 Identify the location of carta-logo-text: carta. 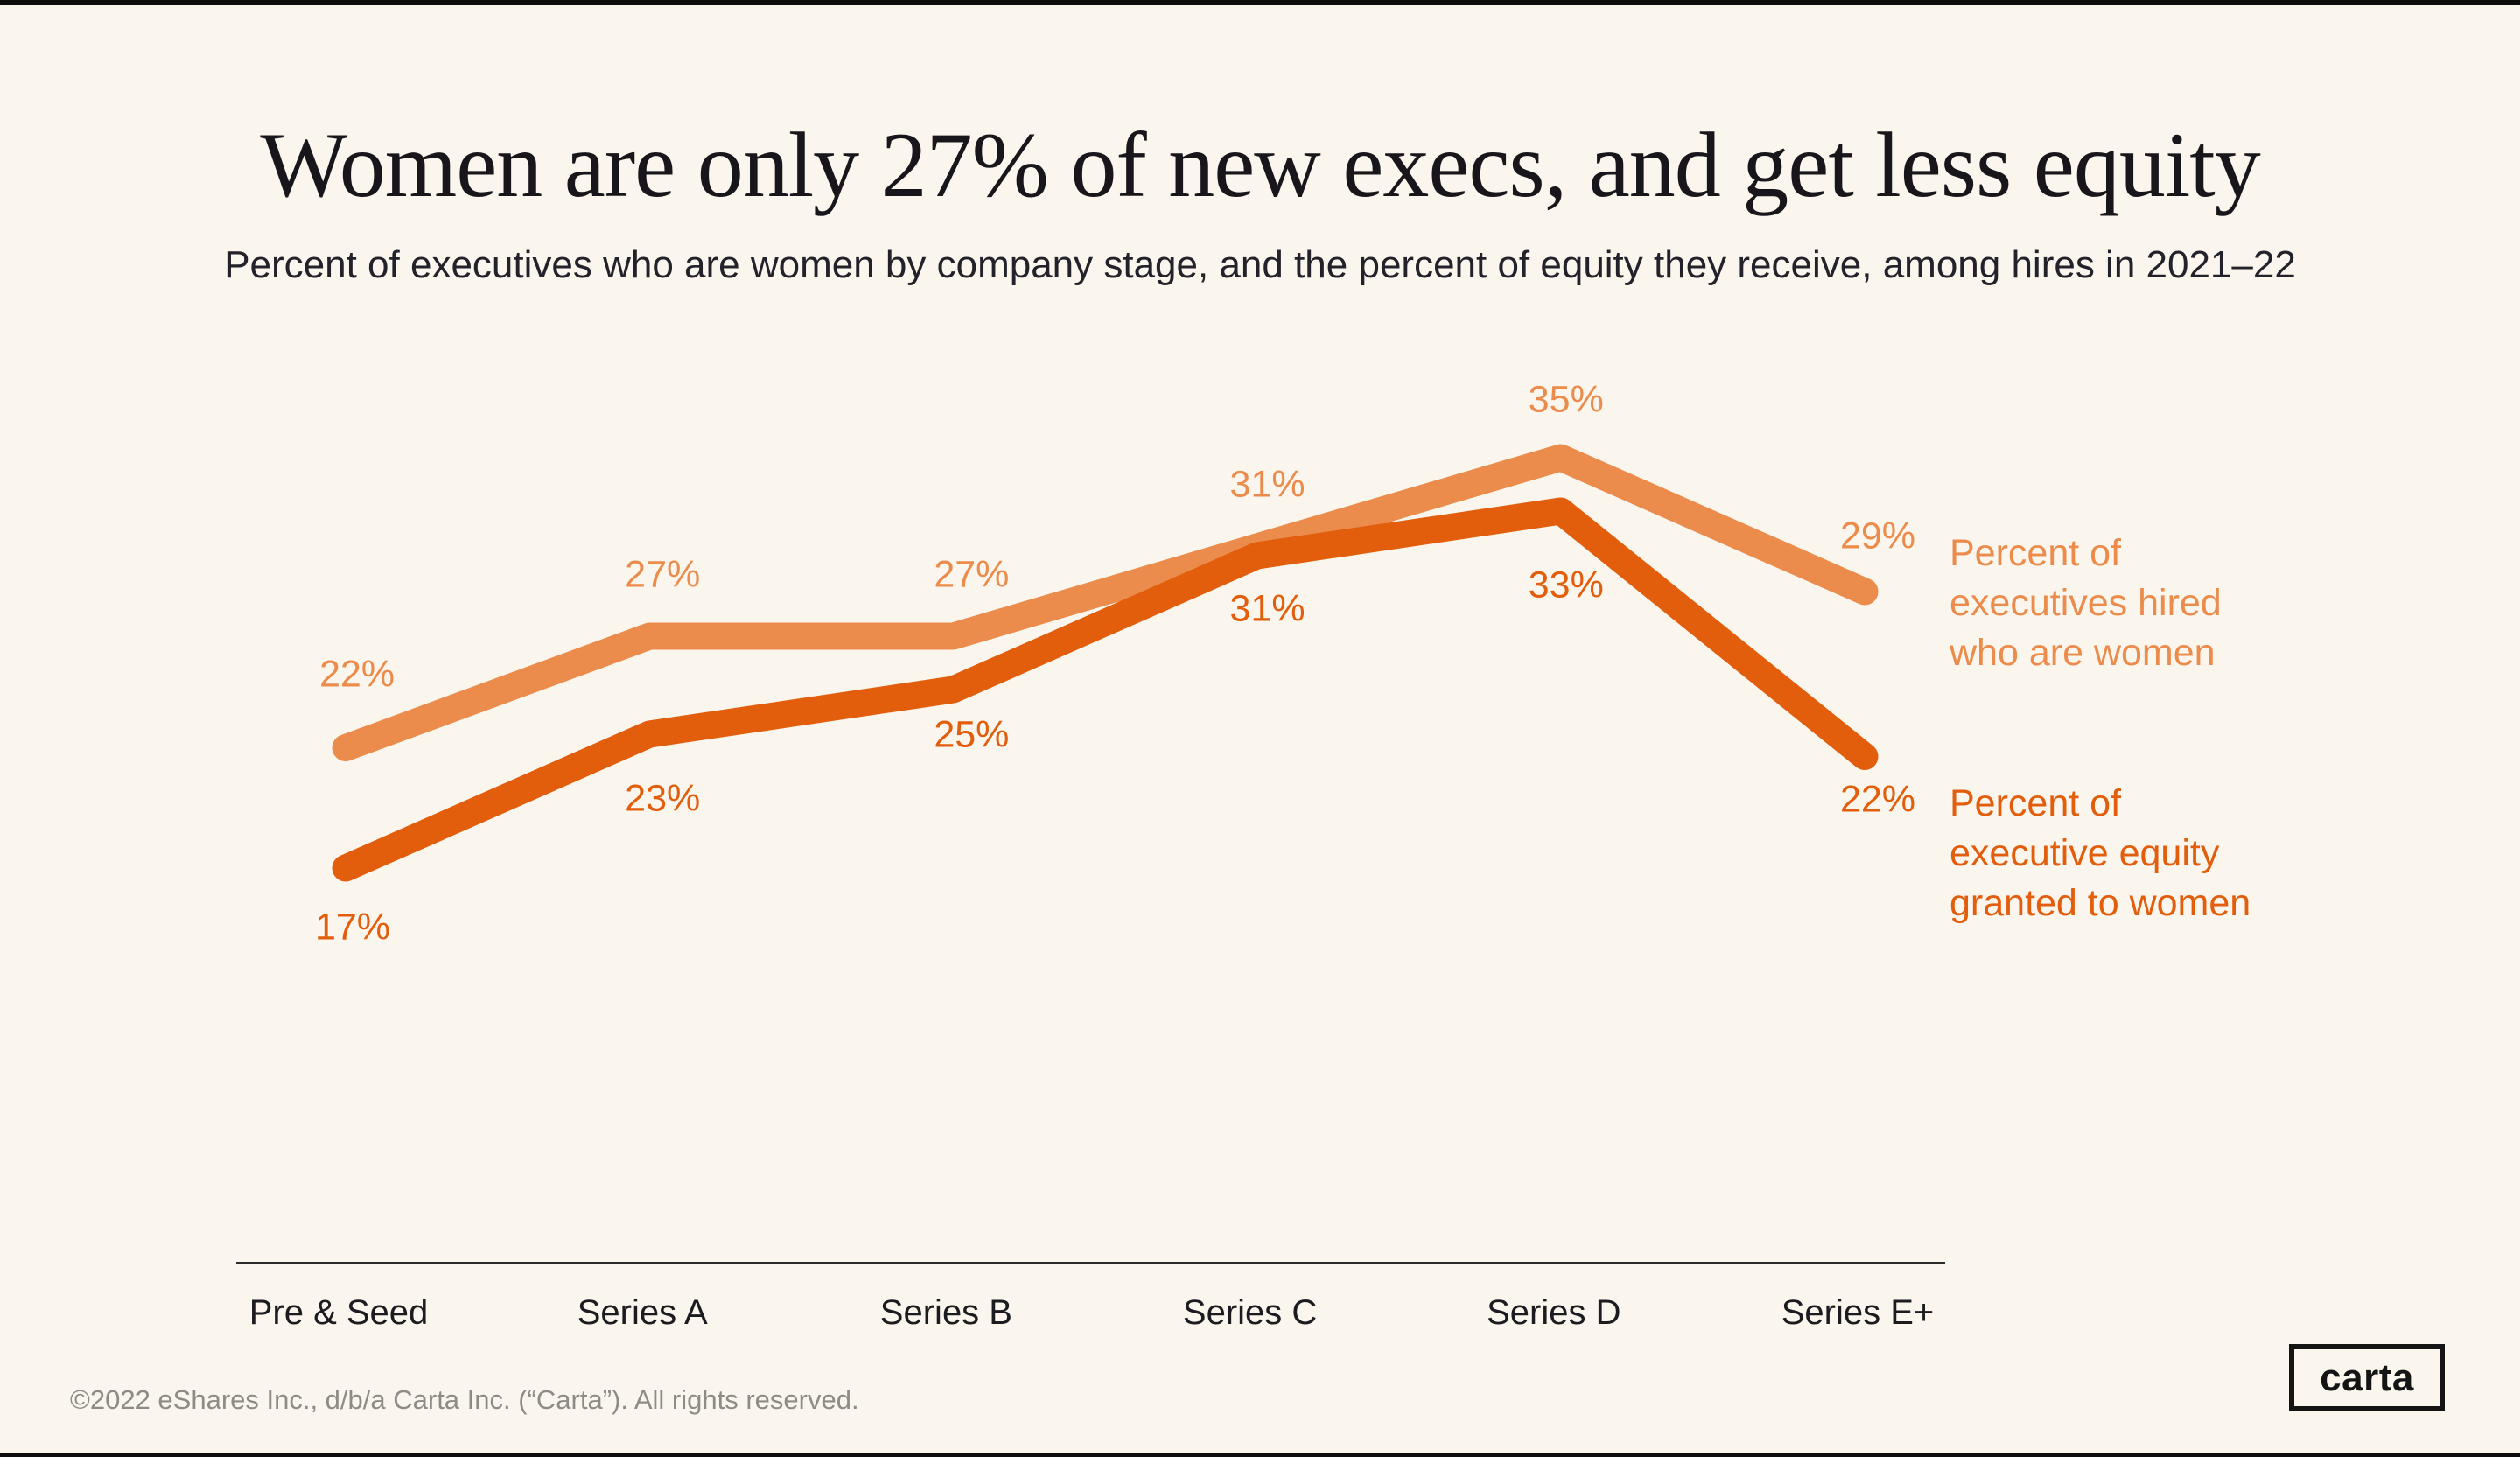
(2367, 1377).